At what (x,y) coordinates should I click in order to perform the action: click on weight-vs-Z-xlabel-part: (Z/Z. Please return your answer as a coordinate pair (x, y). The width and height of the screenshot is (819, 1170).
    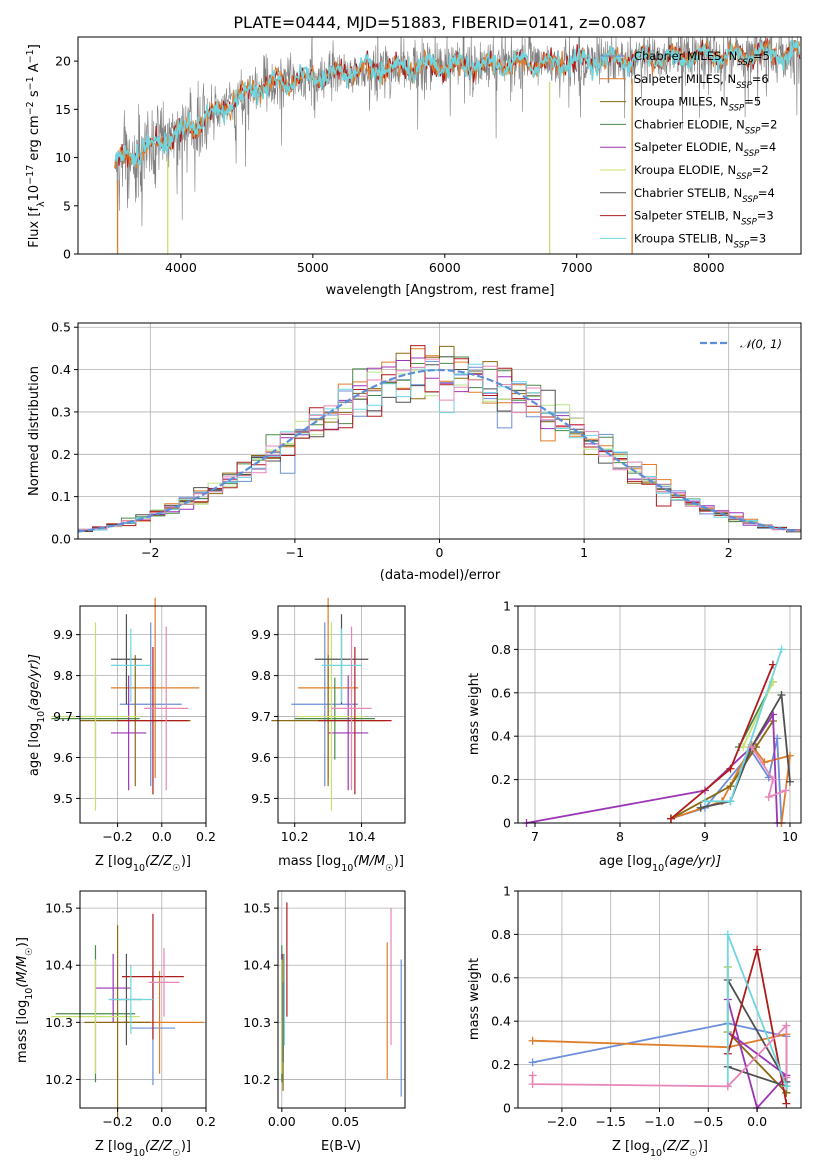
    Looking at the image, I should click on (676, 1146).